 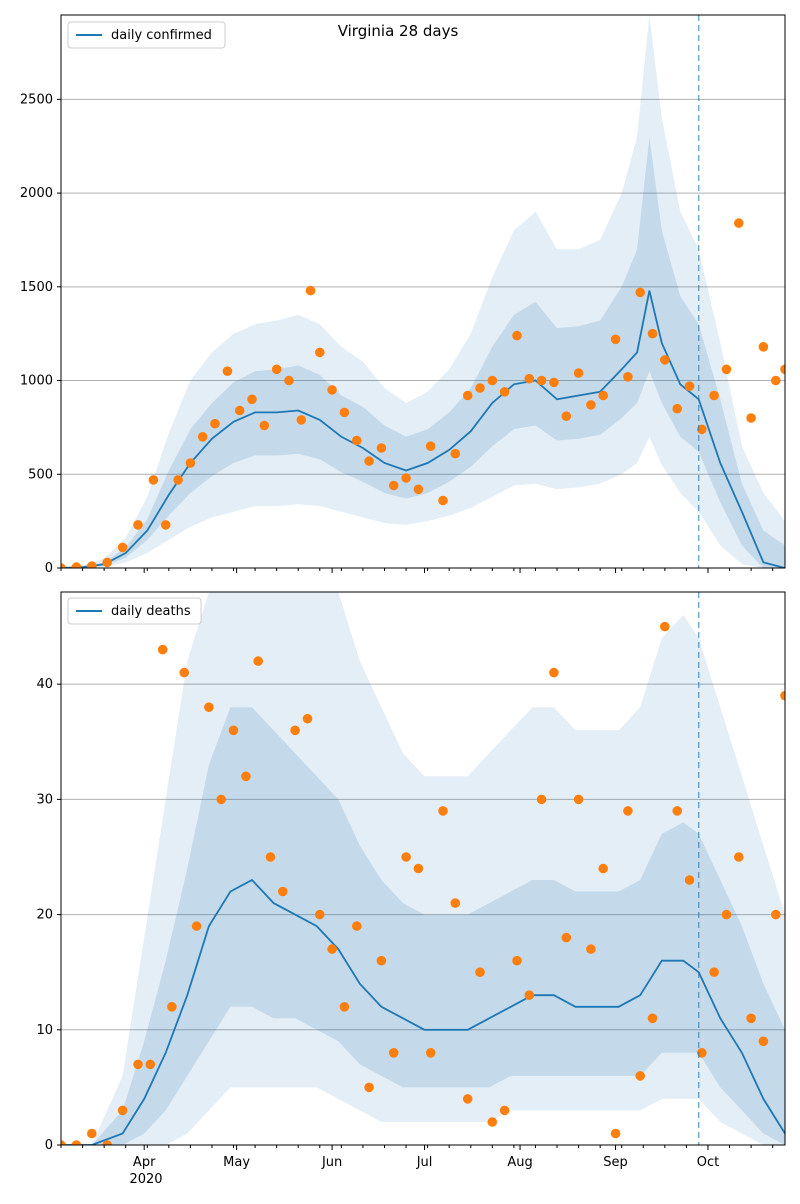 I want to click on x-tick-label: Apr, so click(x=144, y=1162).